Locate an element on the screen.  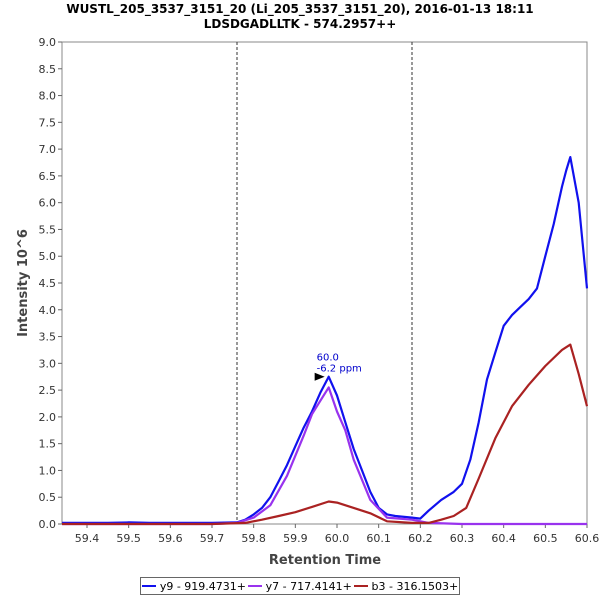
legend-item: y9 - 919.4731+ is located at coordinates (194, 586).